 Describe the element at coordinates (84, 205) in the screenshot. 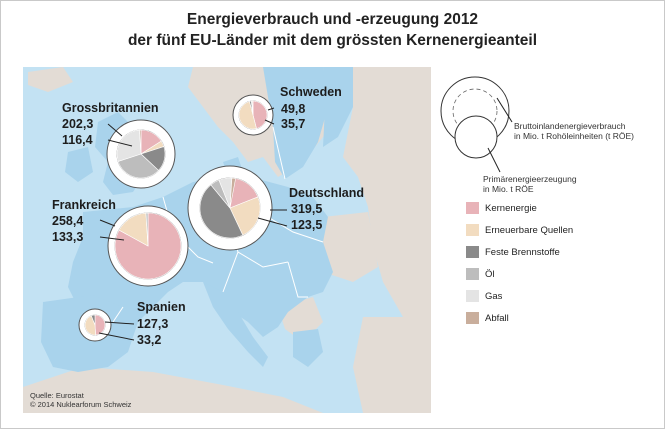

I see `label-frankreich: Frankreich` at that location.